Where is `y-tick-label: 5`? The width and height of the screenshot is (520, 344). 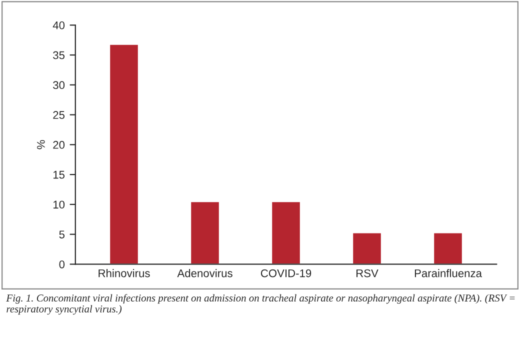 y-tick-label: 5 is located at coordinates (62, 234).